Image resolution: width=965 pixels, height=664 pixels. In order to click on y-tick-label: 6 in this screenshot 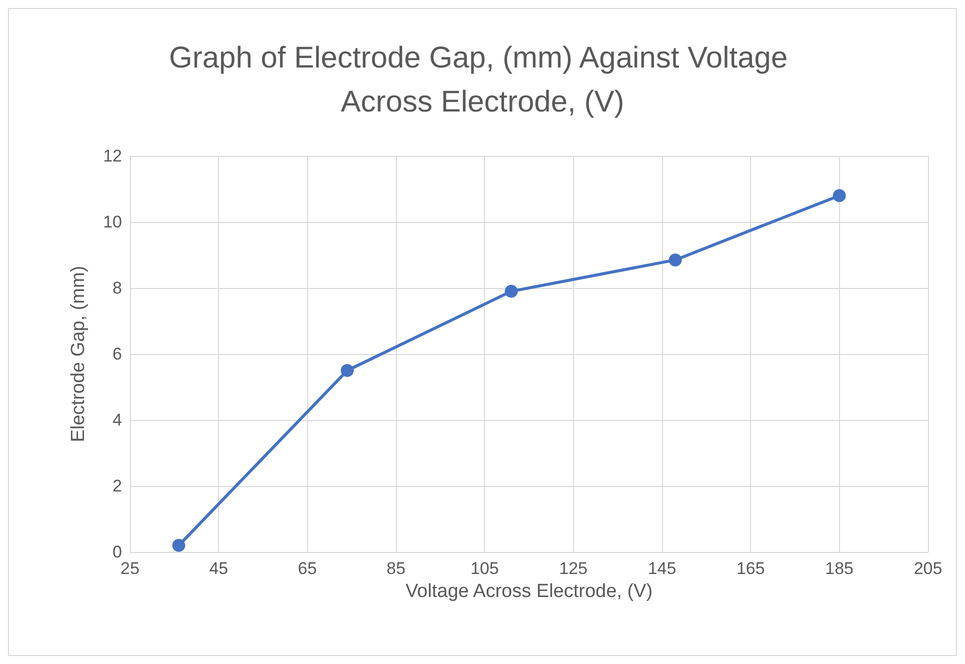, I will do `click(117, 354)`.